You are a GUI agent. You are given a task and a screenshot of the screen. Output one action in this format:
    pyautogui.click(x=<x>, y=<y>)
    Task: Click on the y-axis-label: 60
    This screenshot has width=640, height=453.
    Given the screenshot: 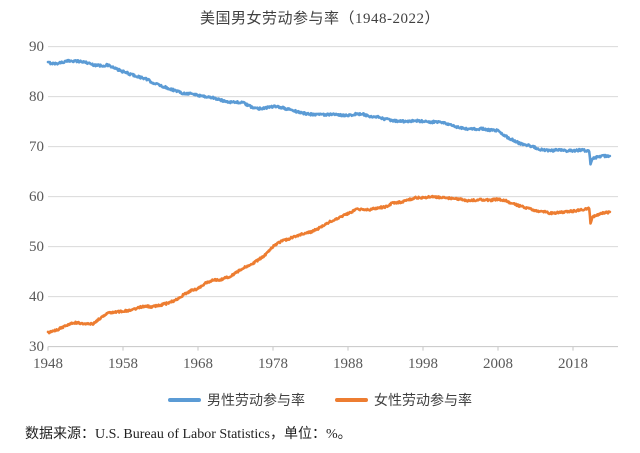 What is the action you would take?
    pyautogui.click(x=36, y=197)
    